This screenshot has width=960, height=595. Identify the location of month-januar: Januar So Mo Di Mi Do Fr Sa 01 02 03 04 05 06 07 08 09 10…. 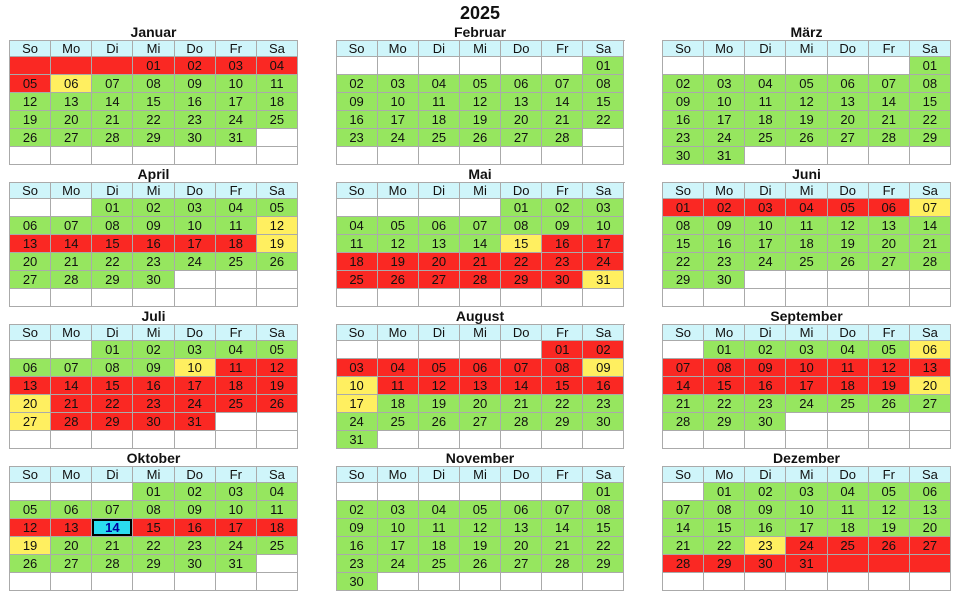
(153, 94).